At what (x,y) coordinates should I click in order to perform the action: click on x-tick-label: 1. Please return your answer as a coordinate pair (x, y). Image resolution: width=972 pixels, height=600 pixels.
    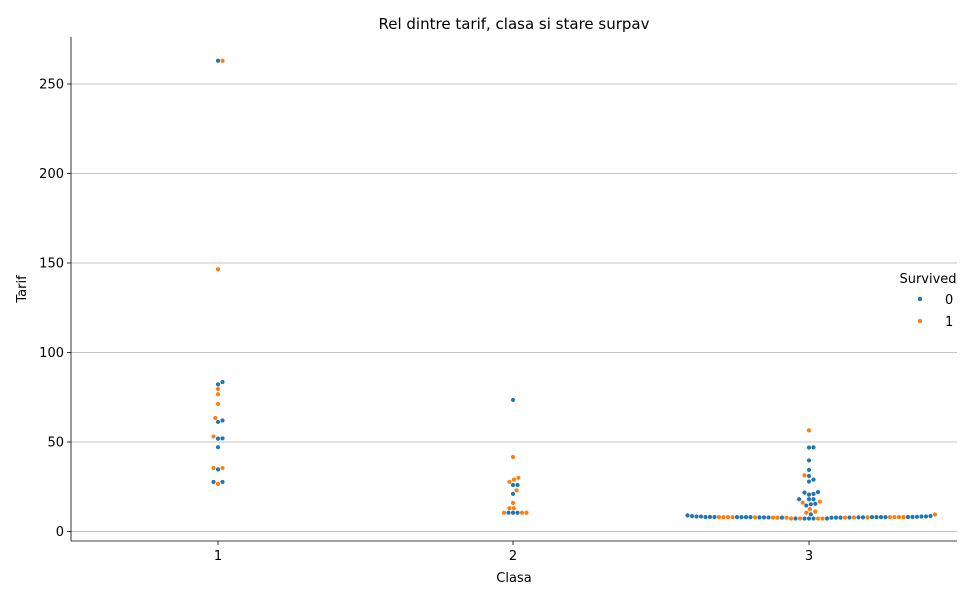
    Looking at the image, I should click on (218, 556).